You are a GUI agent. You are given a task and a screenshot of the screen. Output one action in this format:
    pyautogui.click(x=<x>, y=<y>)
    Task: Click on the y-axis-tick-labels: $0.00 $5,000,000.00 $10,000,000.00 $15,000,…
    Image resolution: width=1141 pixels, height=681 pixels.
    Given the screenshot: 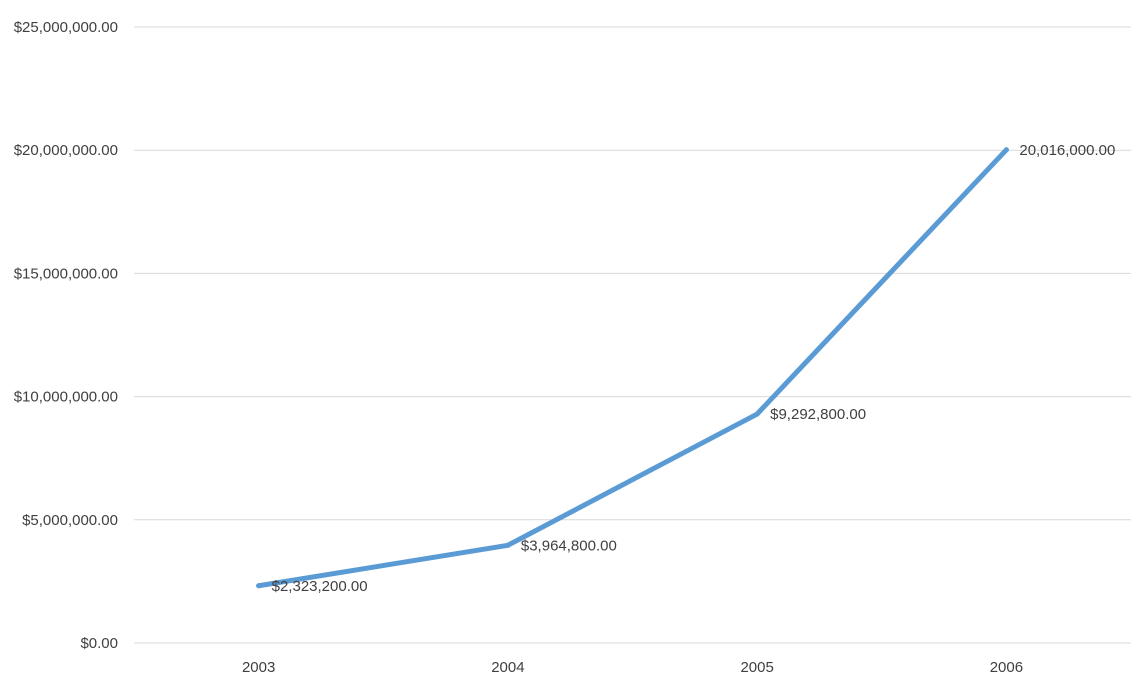 What is the action you would take?
    pyautogui.click(x=66, y=335)
    